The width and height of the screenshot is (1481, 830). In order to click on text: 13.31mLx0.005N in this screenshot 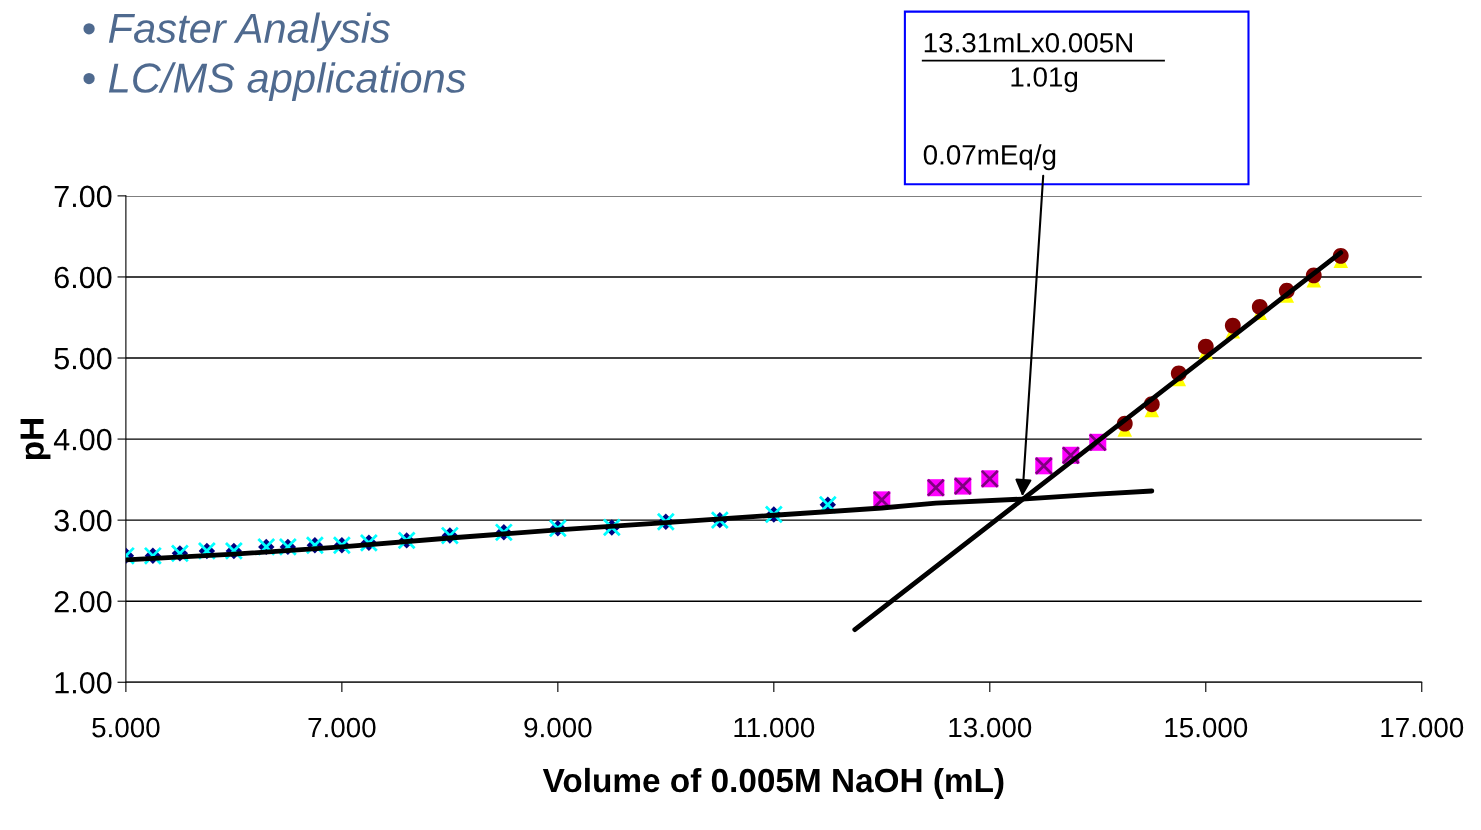, I will do `click(1028, 42)`.